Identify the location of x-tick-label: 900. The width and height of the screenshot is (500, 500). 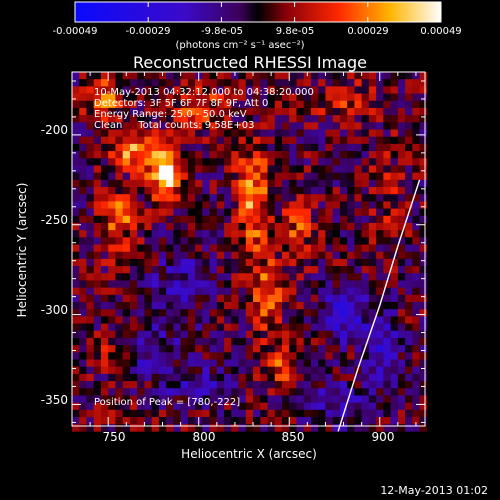
(383, 437).